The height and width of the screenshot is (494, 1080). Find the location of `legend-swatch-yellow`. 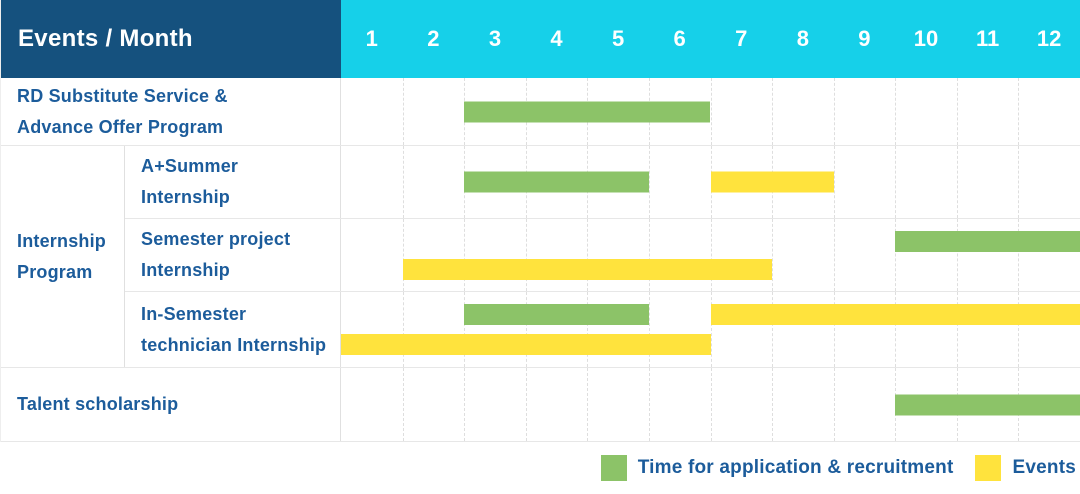

legend-swatch-yellow is located at coordinates (988, 468).